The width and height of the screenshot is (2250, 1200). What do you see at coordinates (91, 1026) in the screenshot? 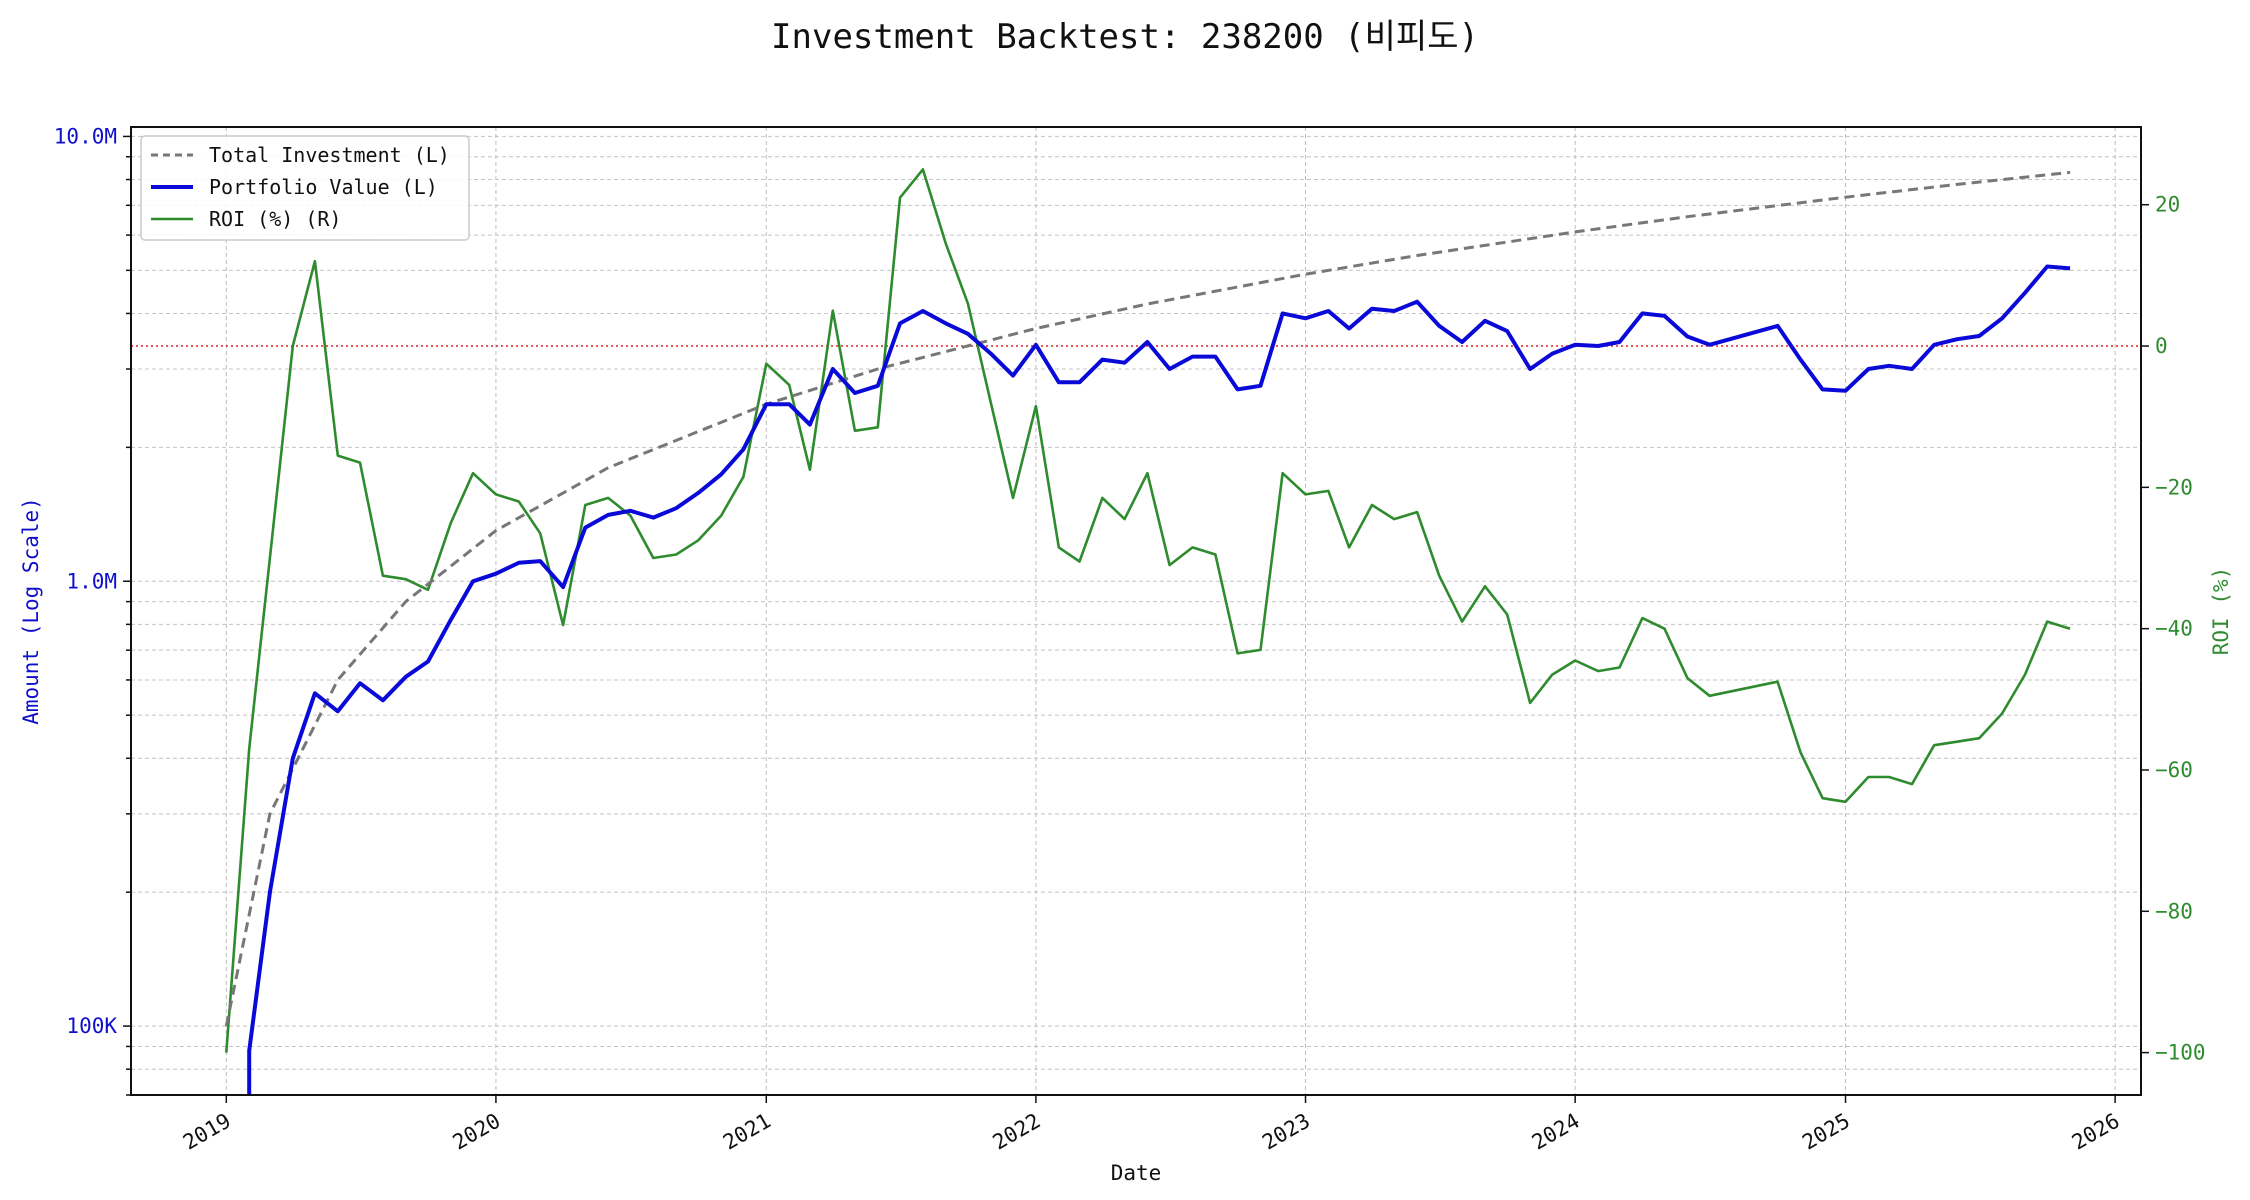
I see `left-tick-label: 100K` at bounding box center [91, 1026].